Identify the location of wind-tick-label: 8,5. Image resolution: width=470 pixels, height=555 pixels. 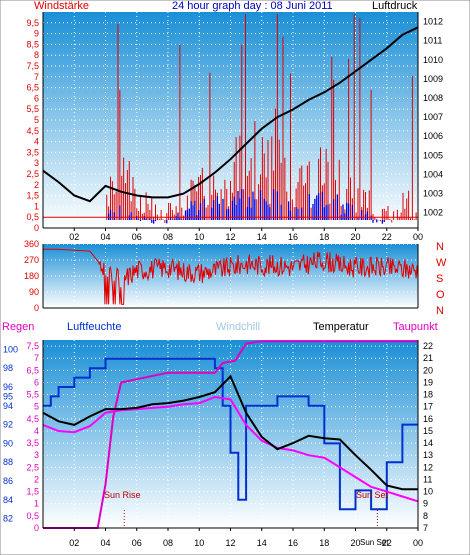
(32, 44).